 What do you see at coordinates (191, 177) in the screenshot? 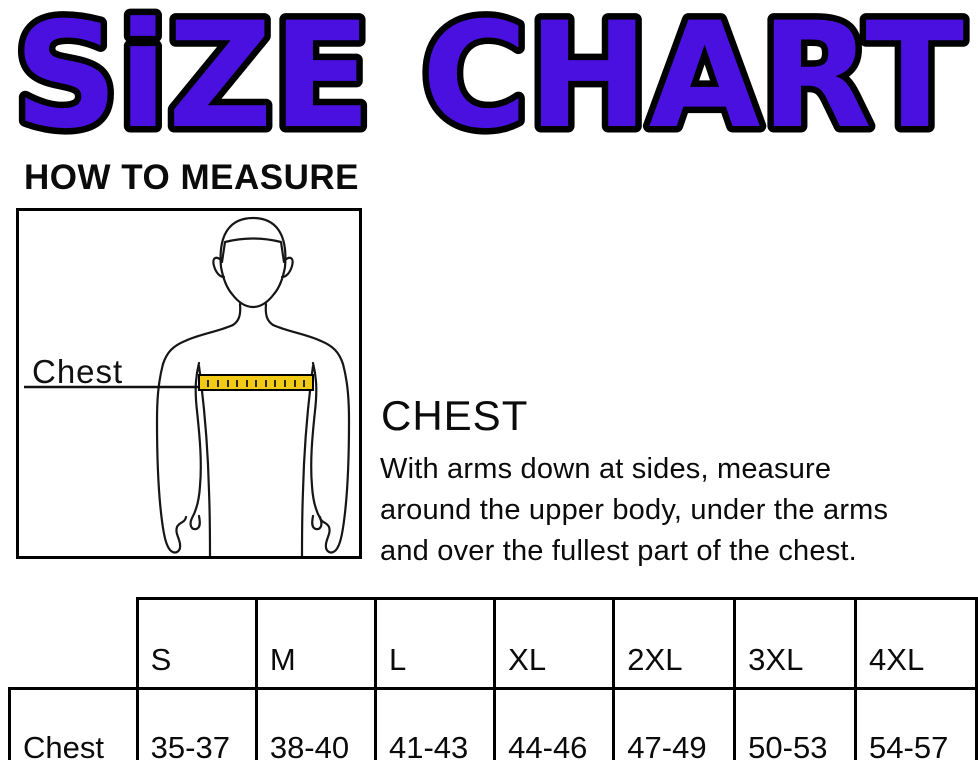
I see `how-to-measure-heading: HOW TO MEASURE` at bounding box center [191, 177].